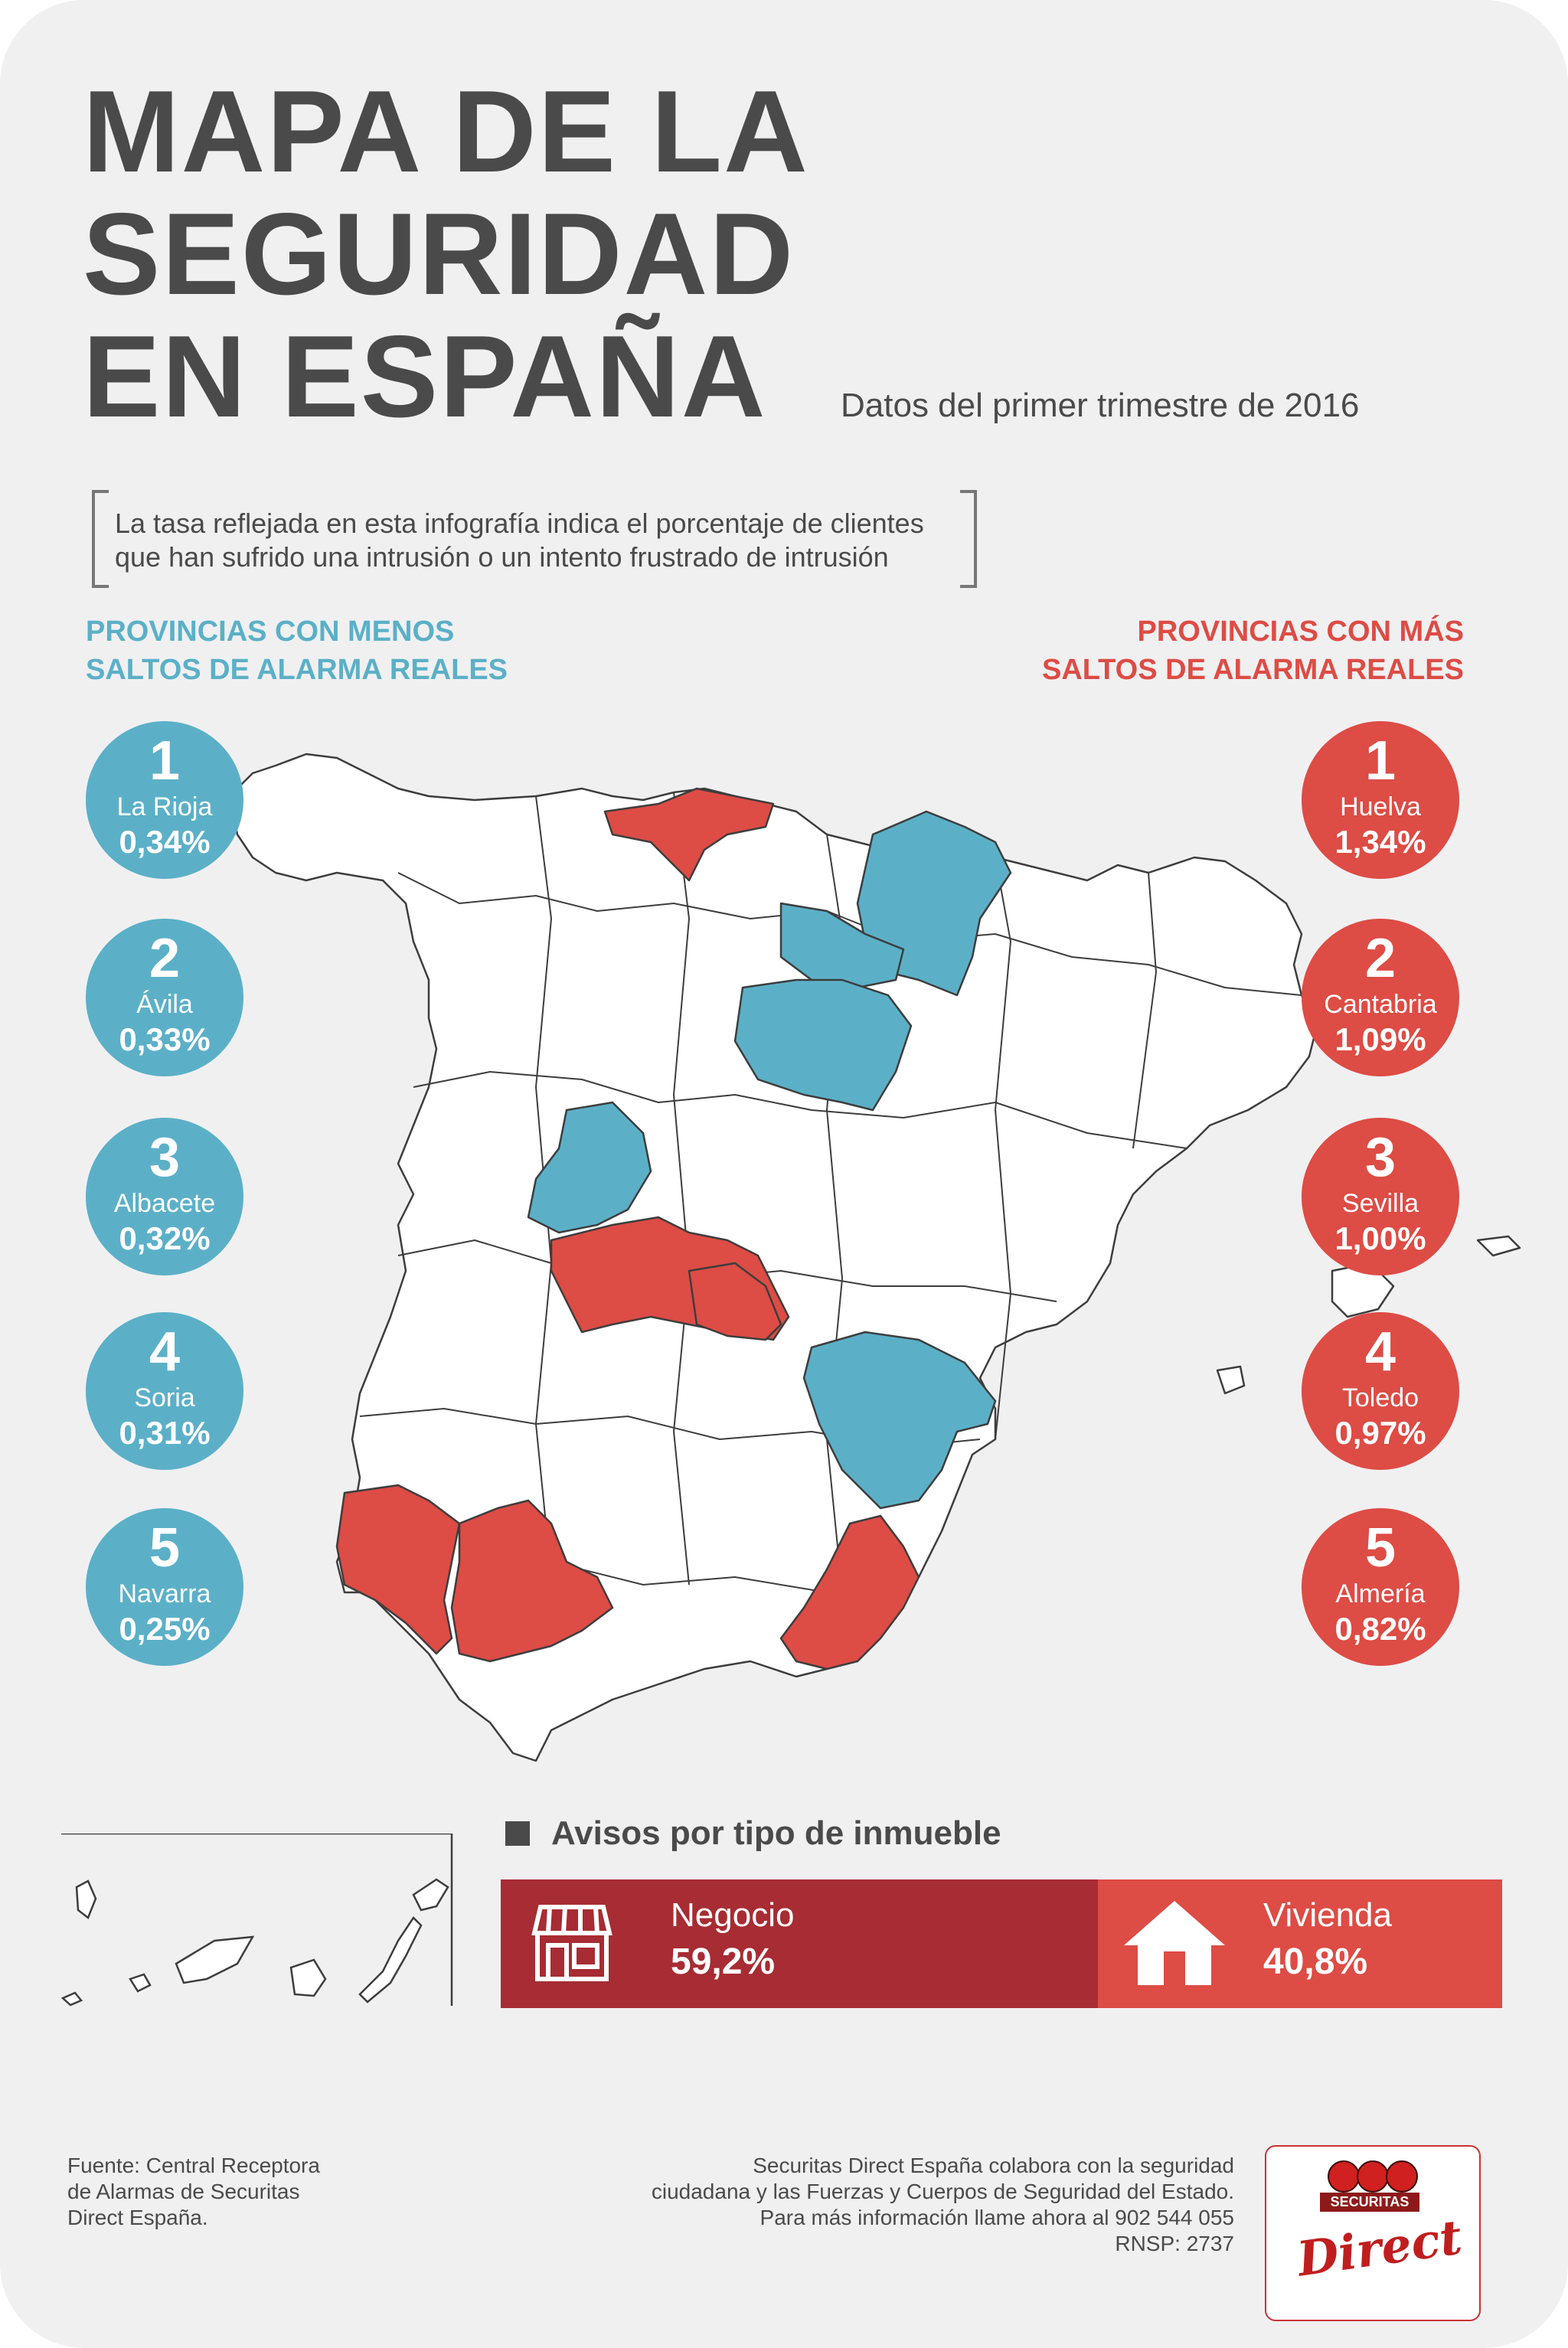 The width and height of the screenshot is (1568, 2348). Describe the element at coordinates (1300, 632) in the screenshot. I see `most-heading-line-1: PROVINCIAS CON MÁS` at that location.